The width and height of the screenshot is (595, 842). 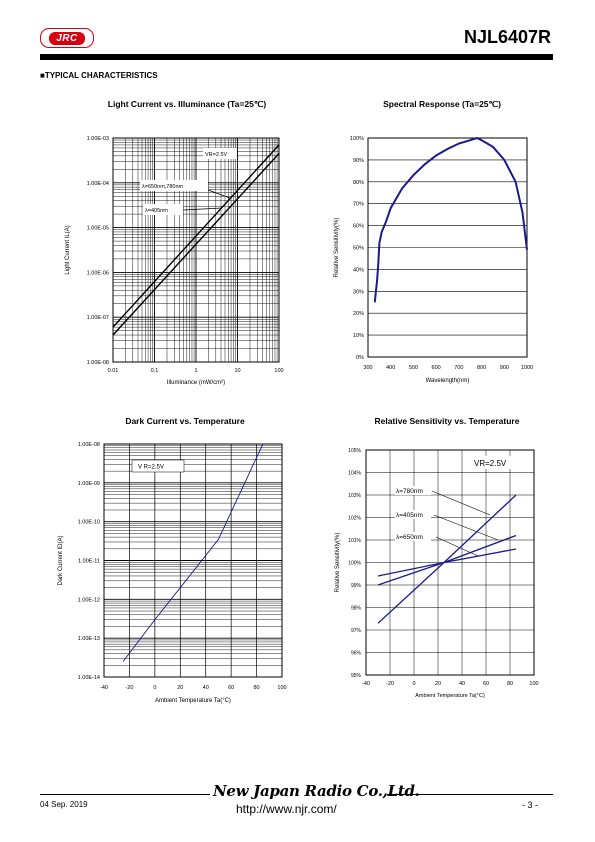 What do you see at coordinates (409, 515) in the screenshot?
I see `chart4-annotation: λ=405nm` at bounding box center [409, 515].